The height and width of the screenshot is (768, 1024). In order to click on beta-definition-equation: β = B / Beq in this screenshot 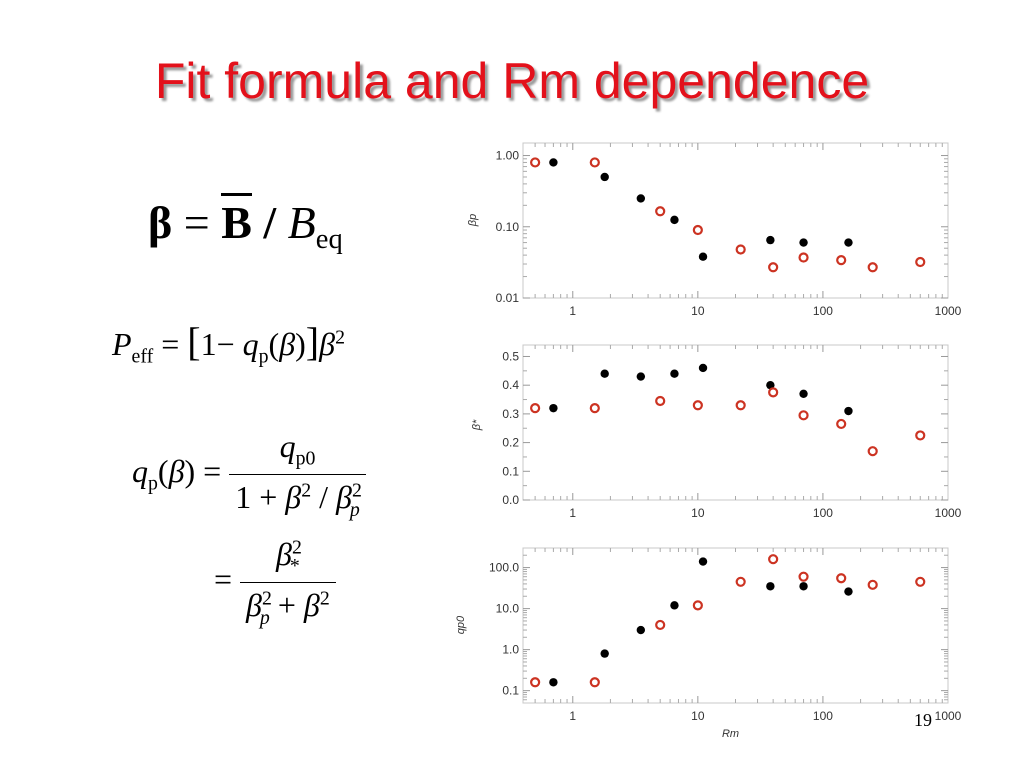, I will do `click(245, 224)`.